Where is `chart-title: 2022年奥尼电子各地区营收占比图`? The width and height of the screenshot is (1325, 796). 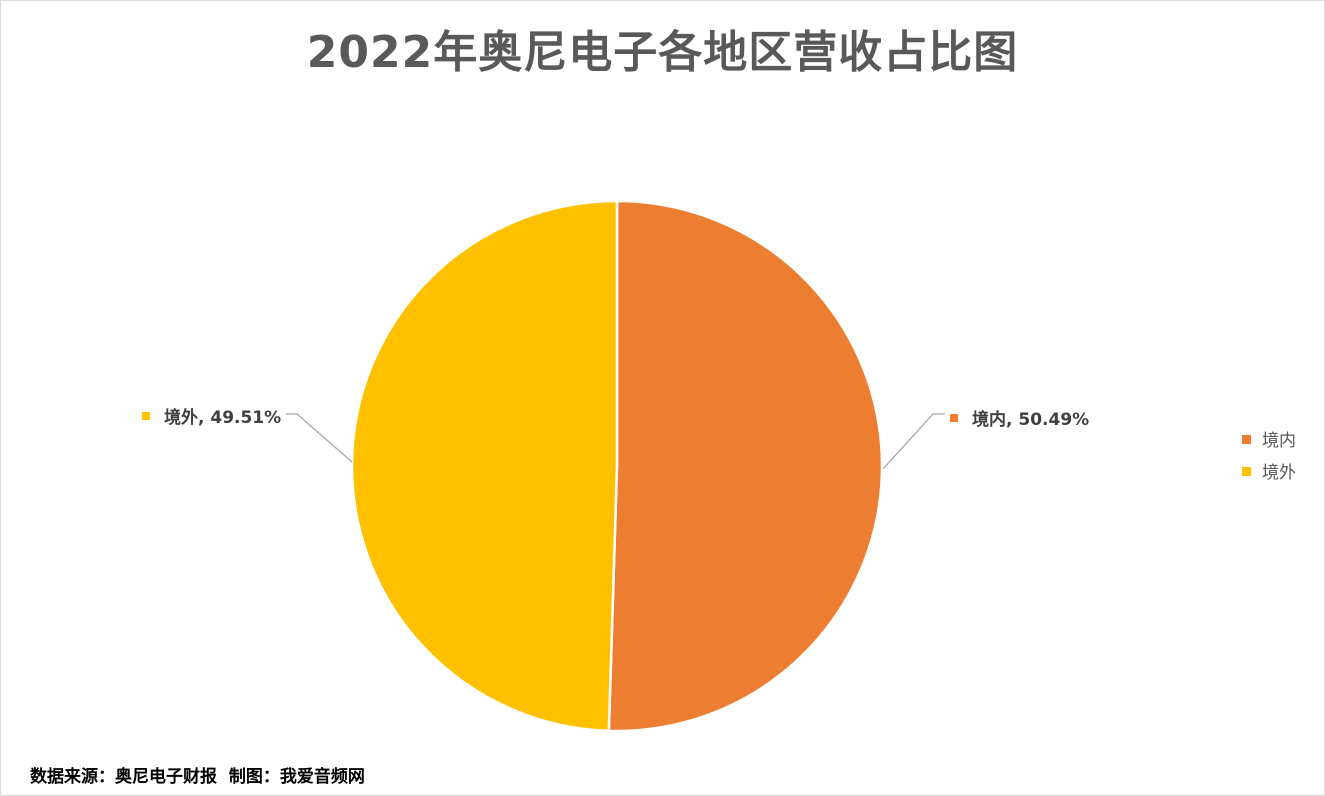
chart-title: 2022年奥尼电子各地区营收占比图 is located at coordinates (662, 52).